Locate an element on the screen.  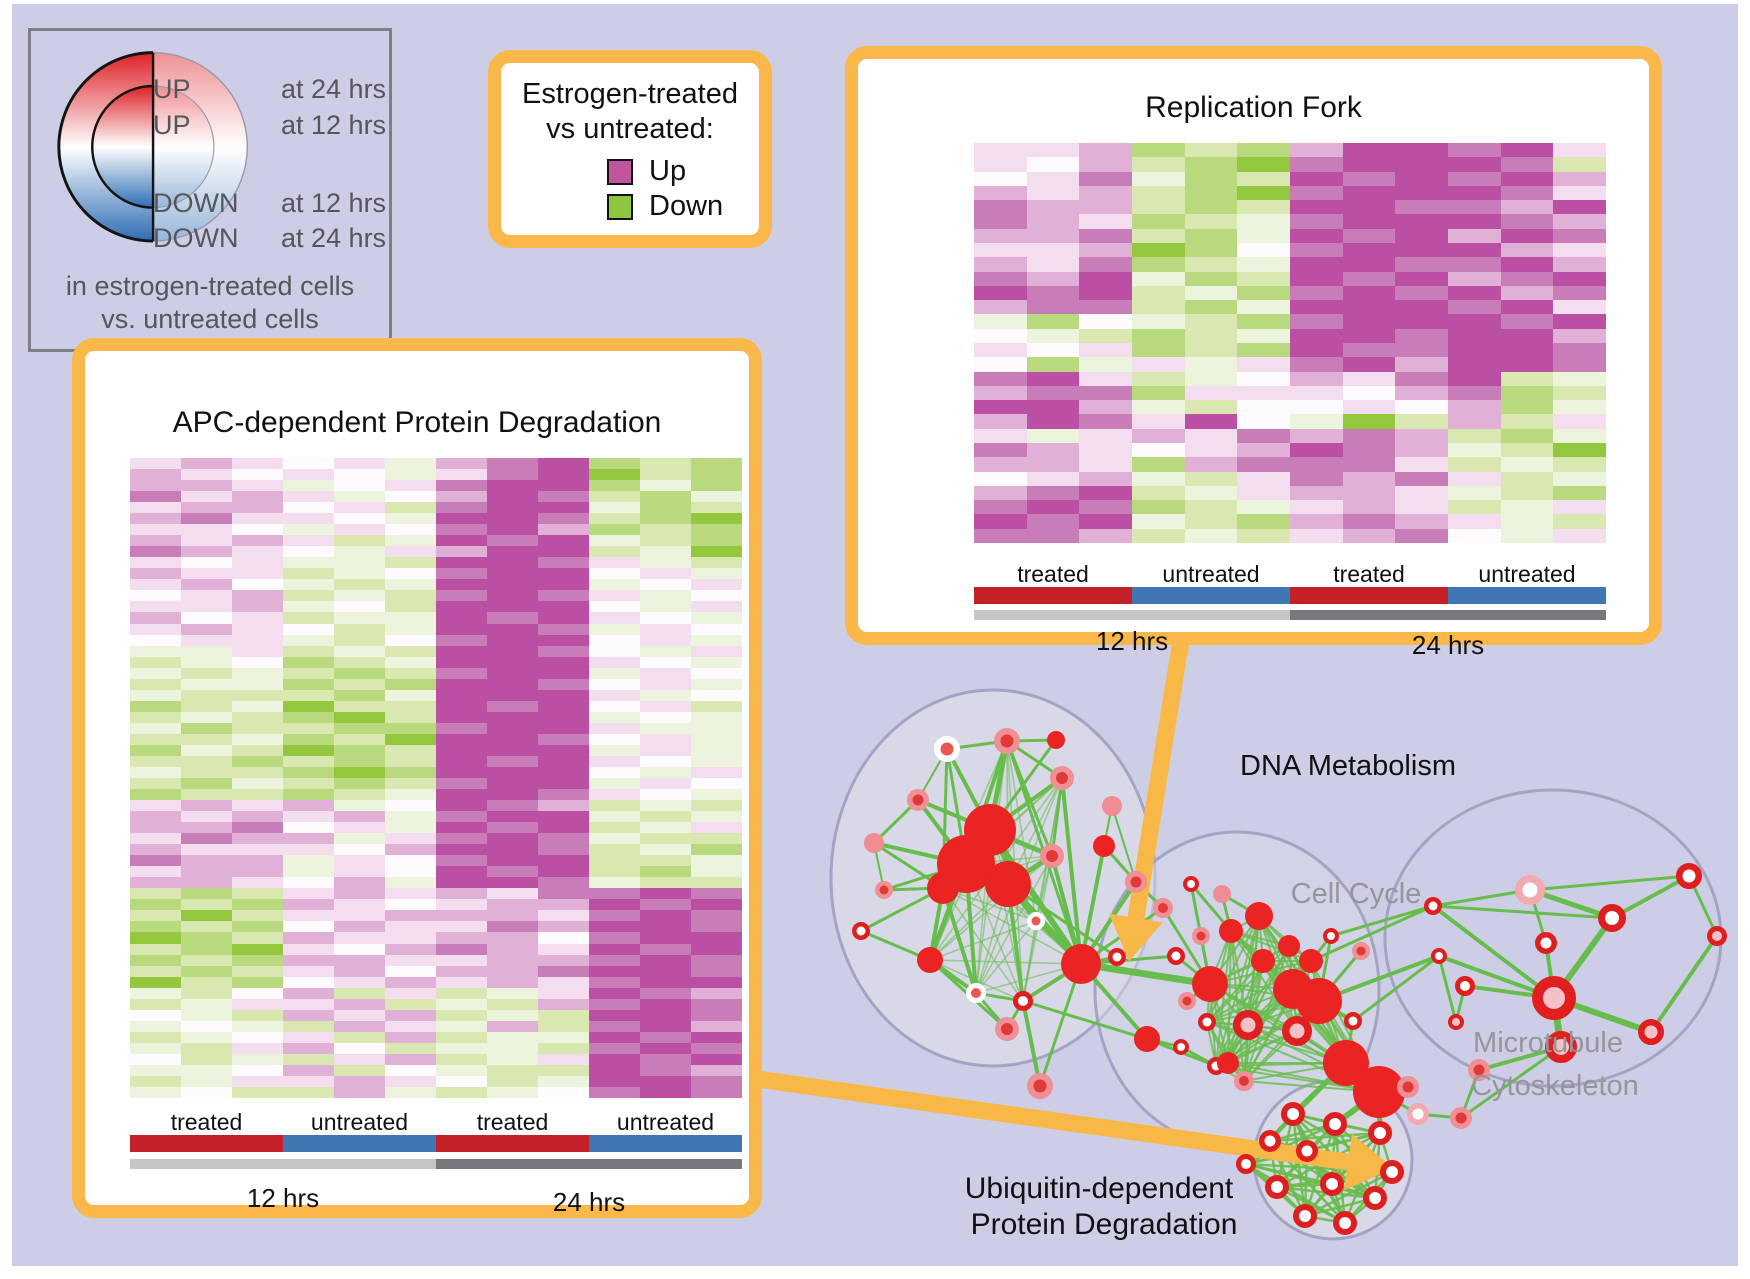
network-label: Ubiquitin-dependent is located at coordinates (1099, 1188).